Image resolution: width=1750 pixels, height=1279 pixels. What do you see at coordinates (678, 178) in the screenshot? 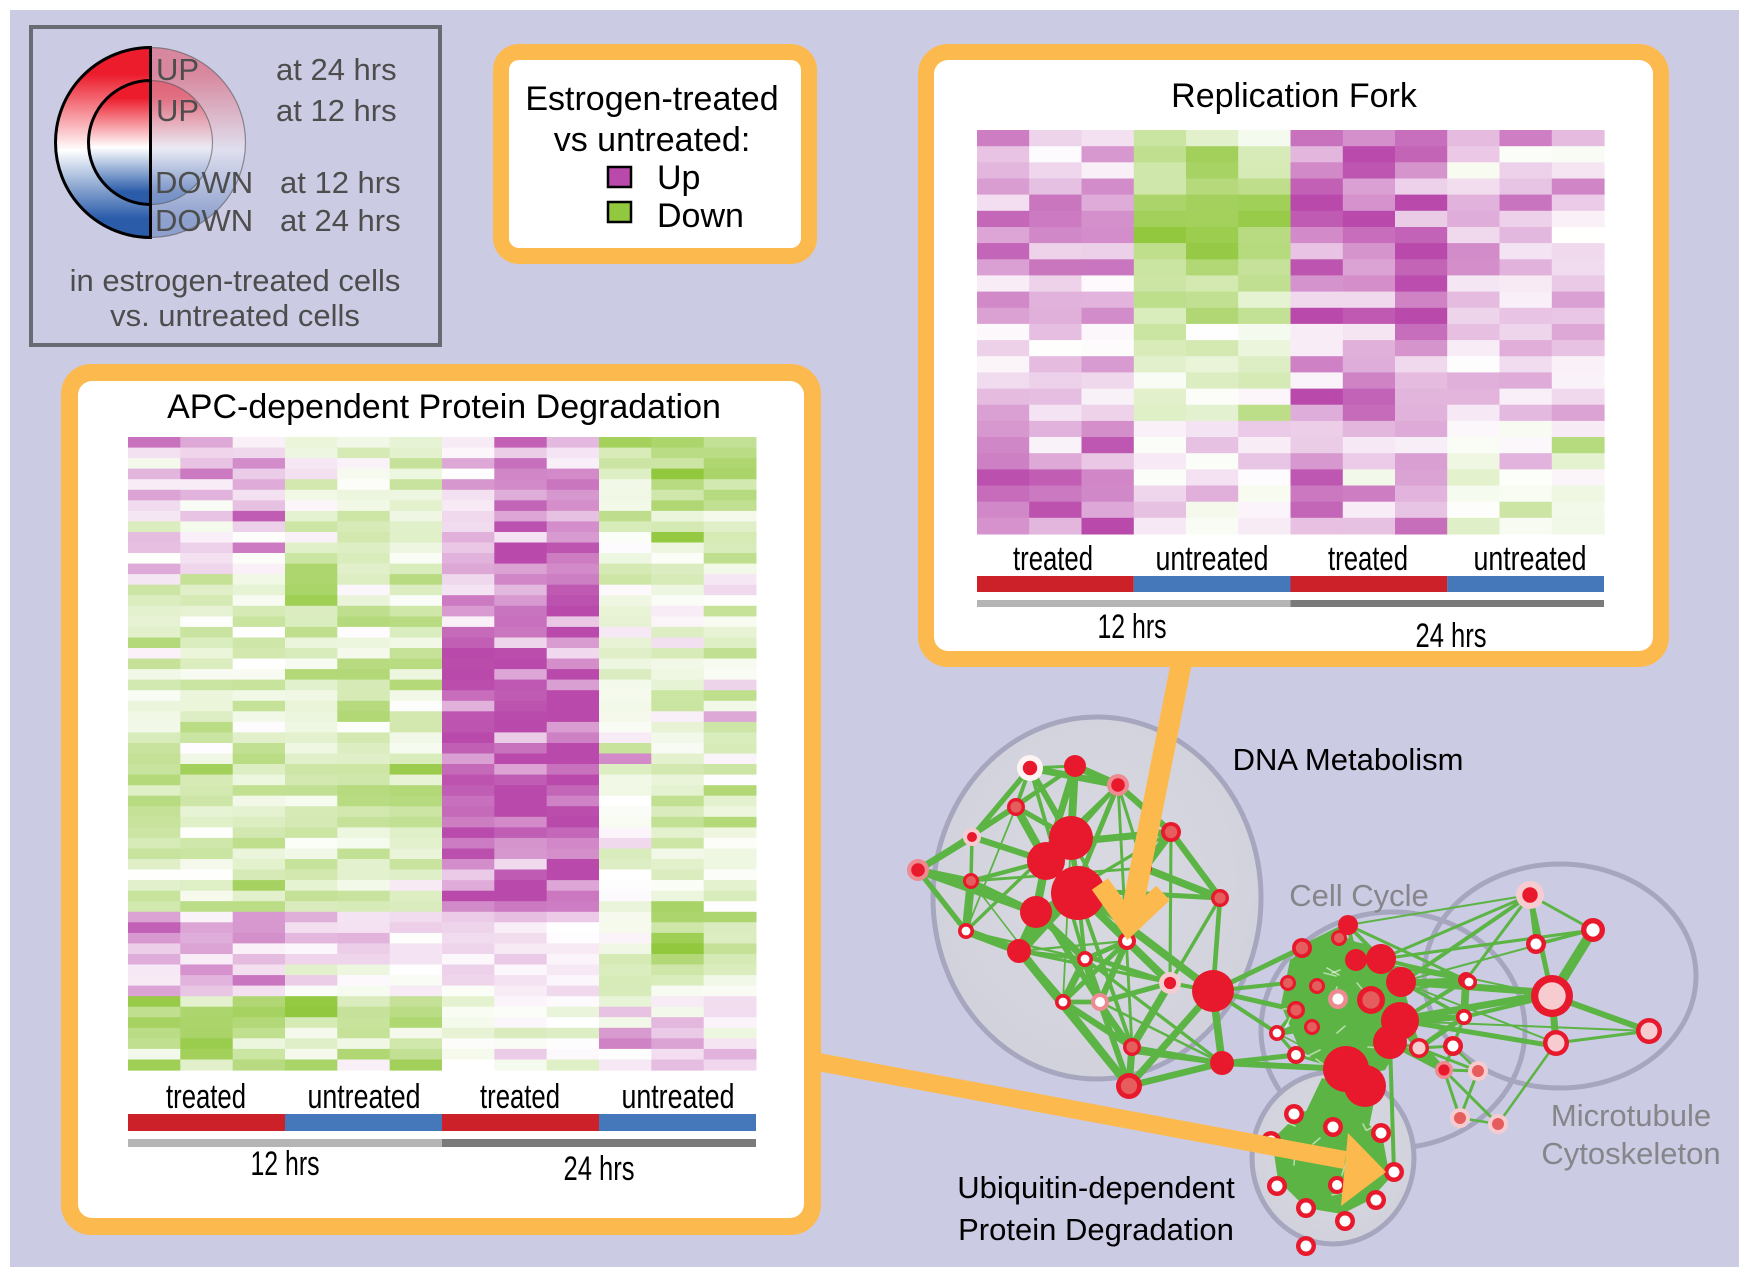
I see `svg-text: Up` at bounding box center [678, 178].